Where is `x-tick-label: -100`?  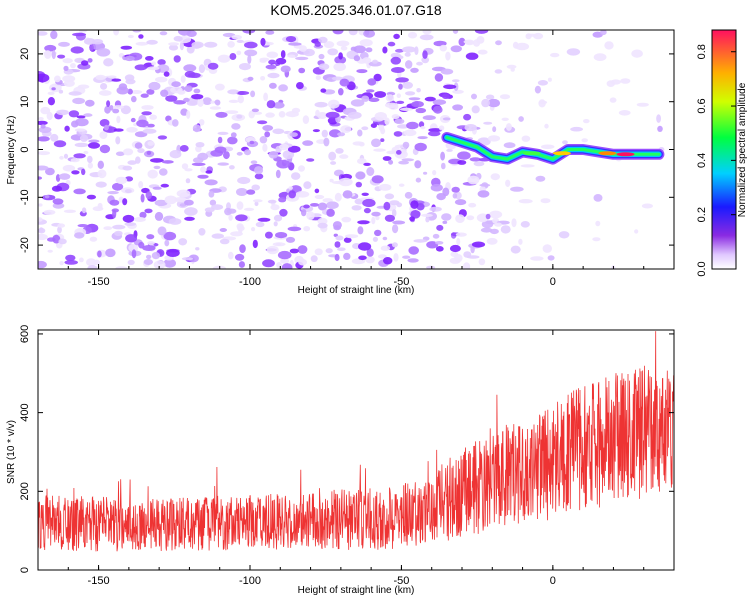 x-tick-label: -100 is located at coordinates (250, 581).